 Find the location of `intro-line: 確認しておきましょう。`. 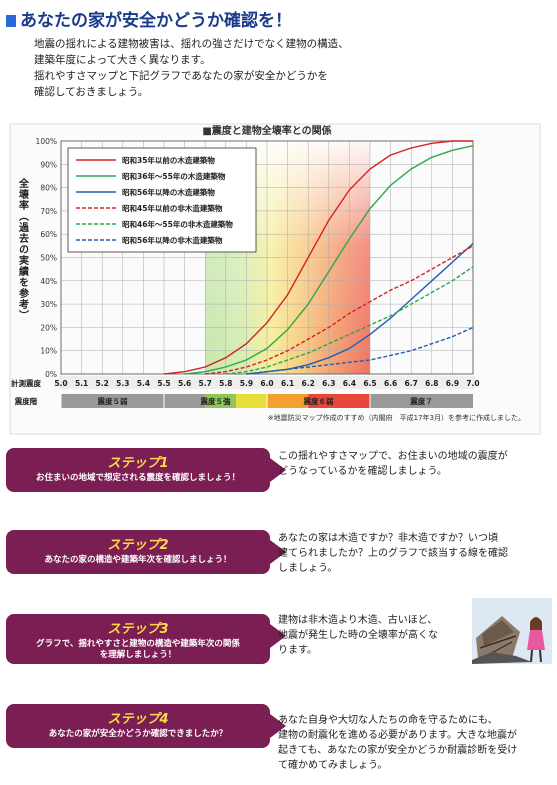

intro-line: 確認しておきましょう。 is located at coordinates (91, 92).